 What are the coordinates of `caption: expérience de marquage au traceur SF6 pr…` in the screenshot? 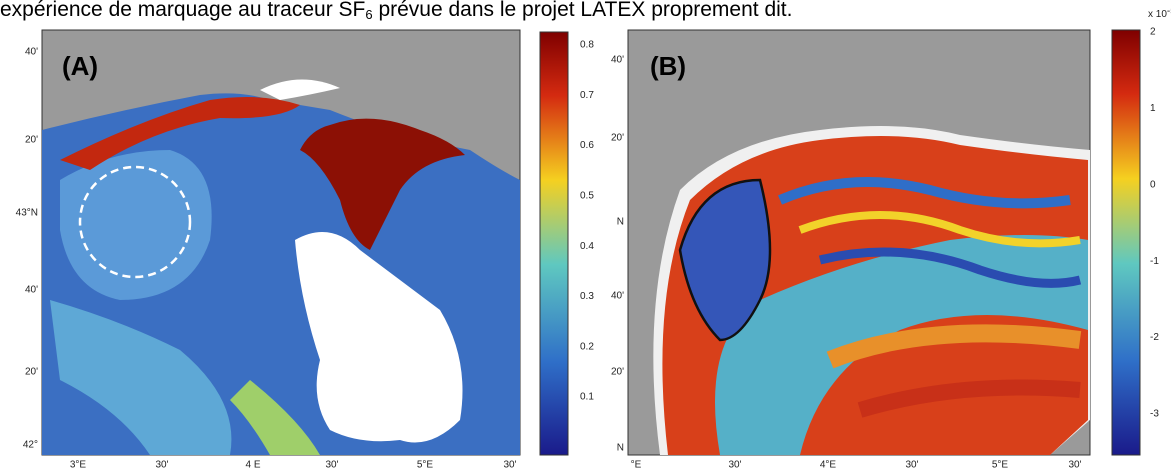 It's located at (396, 11).